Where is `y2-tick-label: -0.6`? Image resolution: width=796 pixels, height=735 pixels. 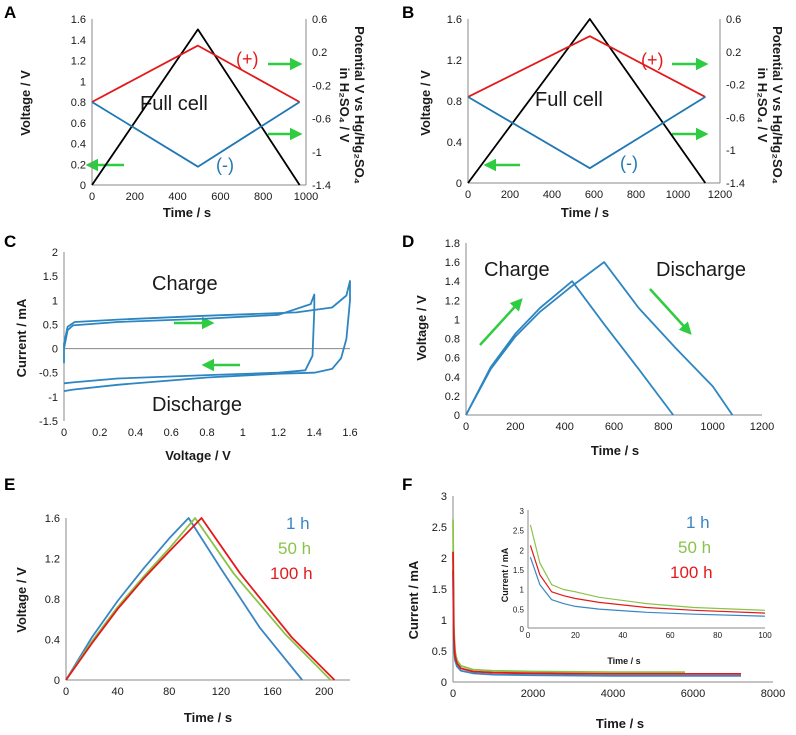 y2-tick-label: -0.6 is located at coordinates (735, 118).